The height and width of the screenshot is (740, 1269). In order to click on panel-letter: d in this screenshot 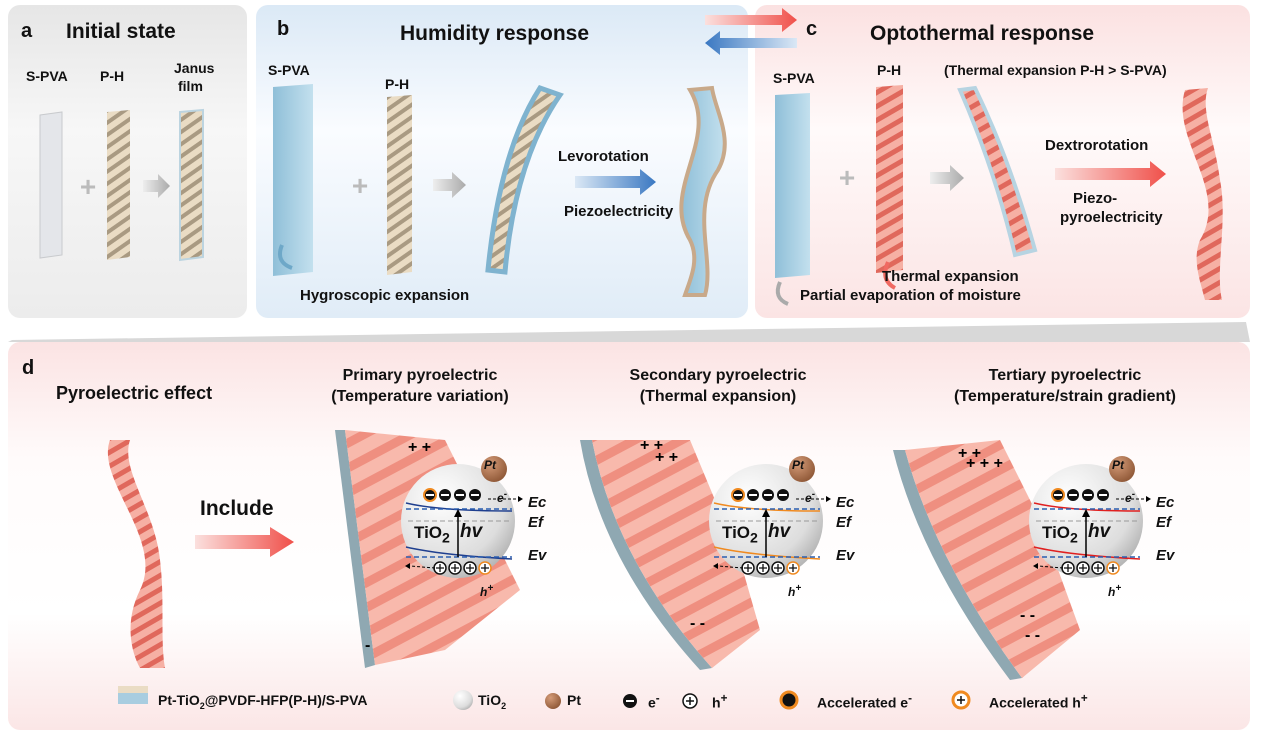, I will do `click(28, 368)`.